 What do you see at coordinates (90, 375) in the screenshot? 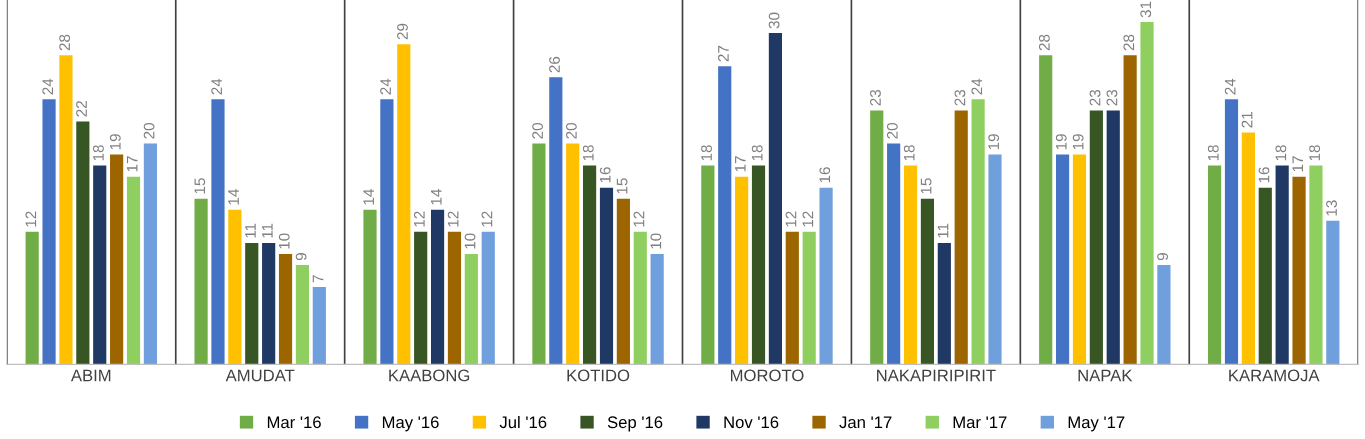
I see `x-tick-label: ABIM` at bounding box center [90, 375].